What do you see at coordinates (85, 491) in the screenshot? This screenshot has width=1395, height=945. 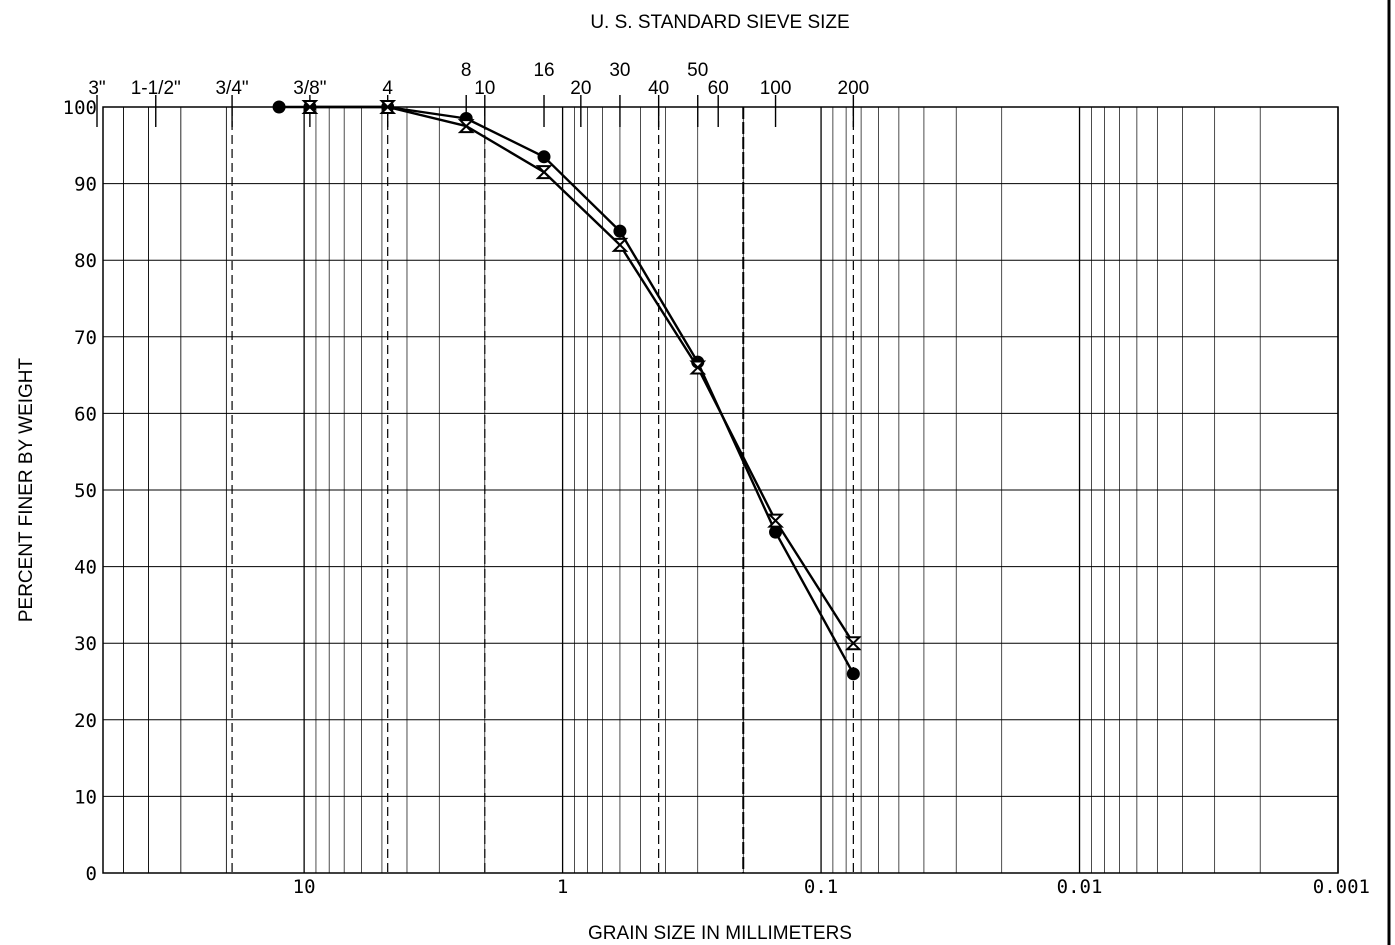 I see `y-tick-label: 50` at bounding box center [85, 491].